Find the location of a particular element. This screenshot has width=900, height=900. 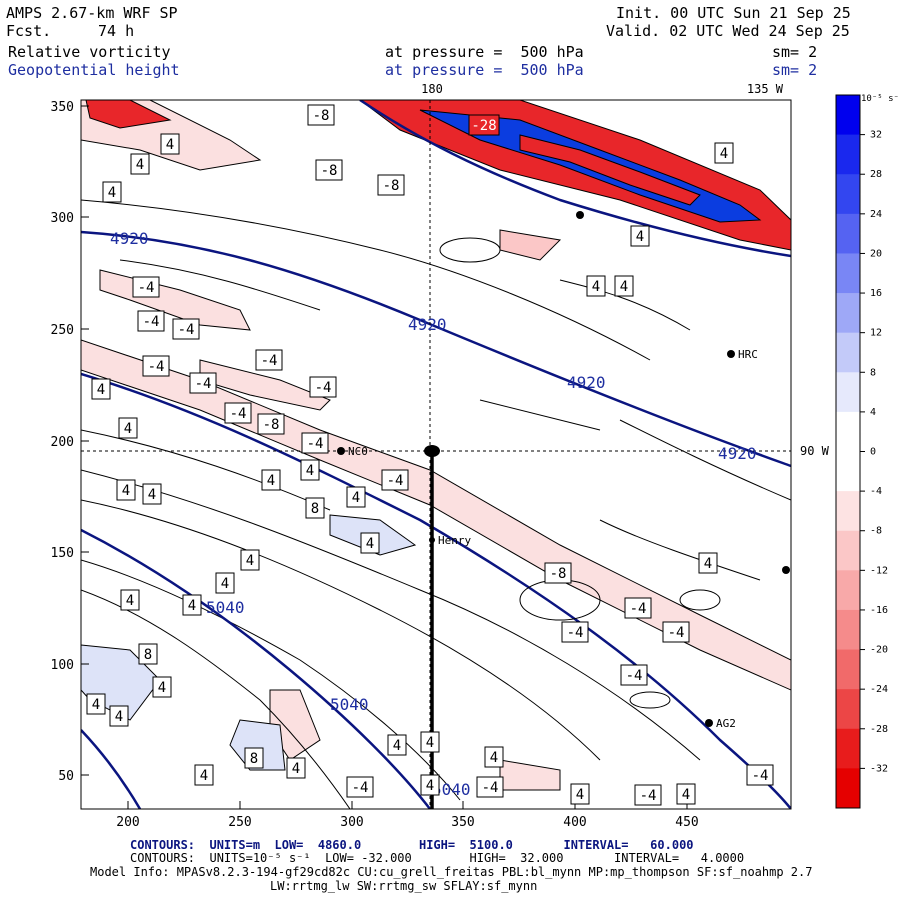

vorticity-label-text: 8 is located at coordinates (148, 655).